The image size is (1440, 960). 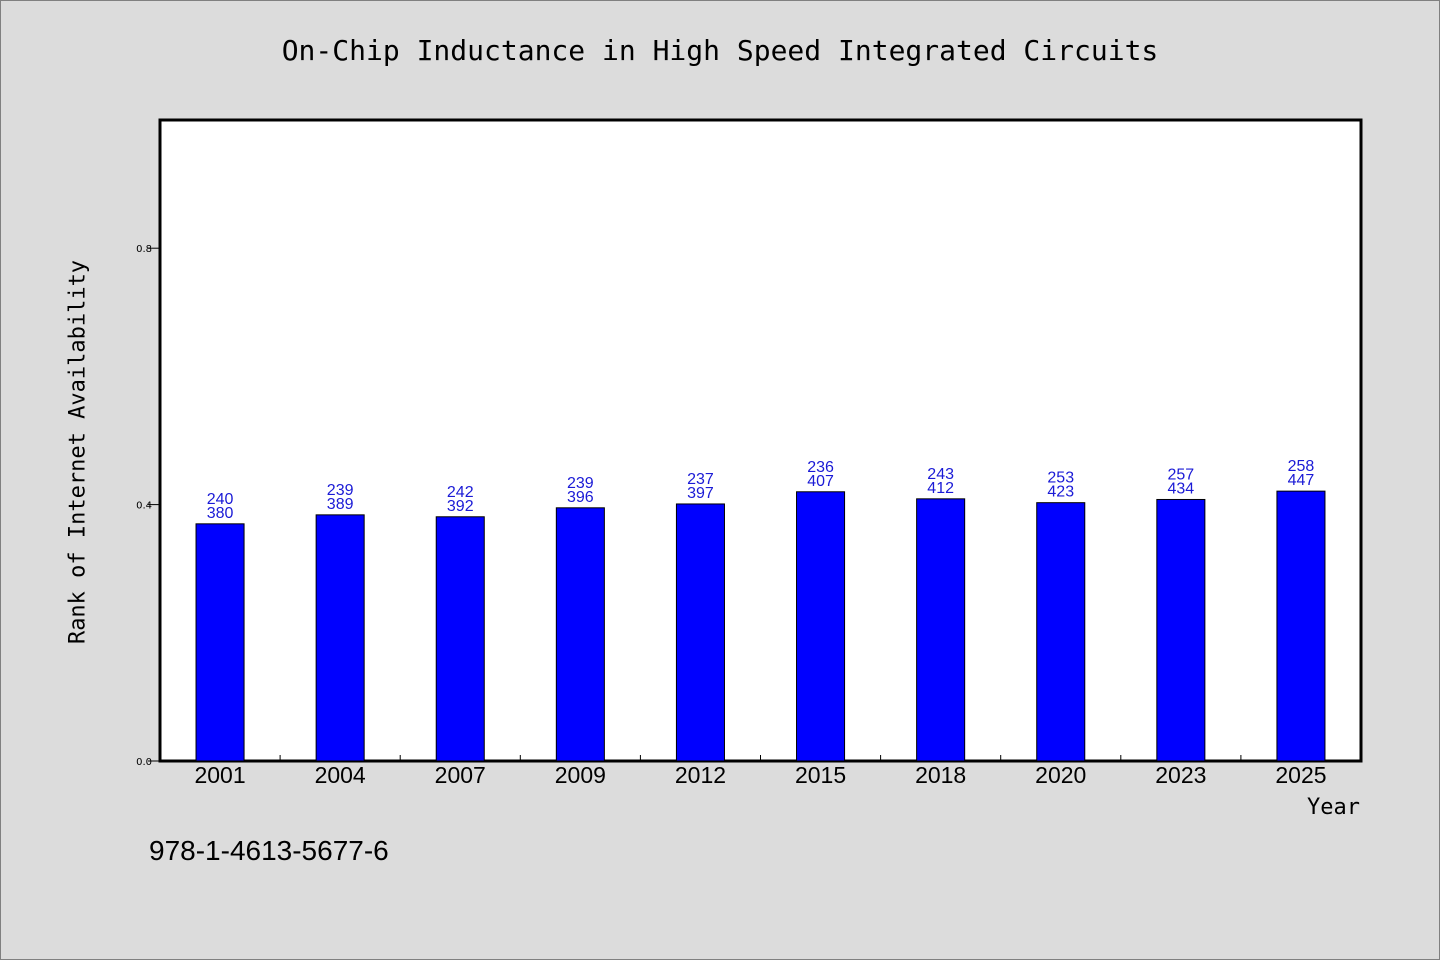 What do you see at coordinates (460, 506) in the screenshot?
I see `bar-label-bottom: 392` at bounding box center [460, 506].